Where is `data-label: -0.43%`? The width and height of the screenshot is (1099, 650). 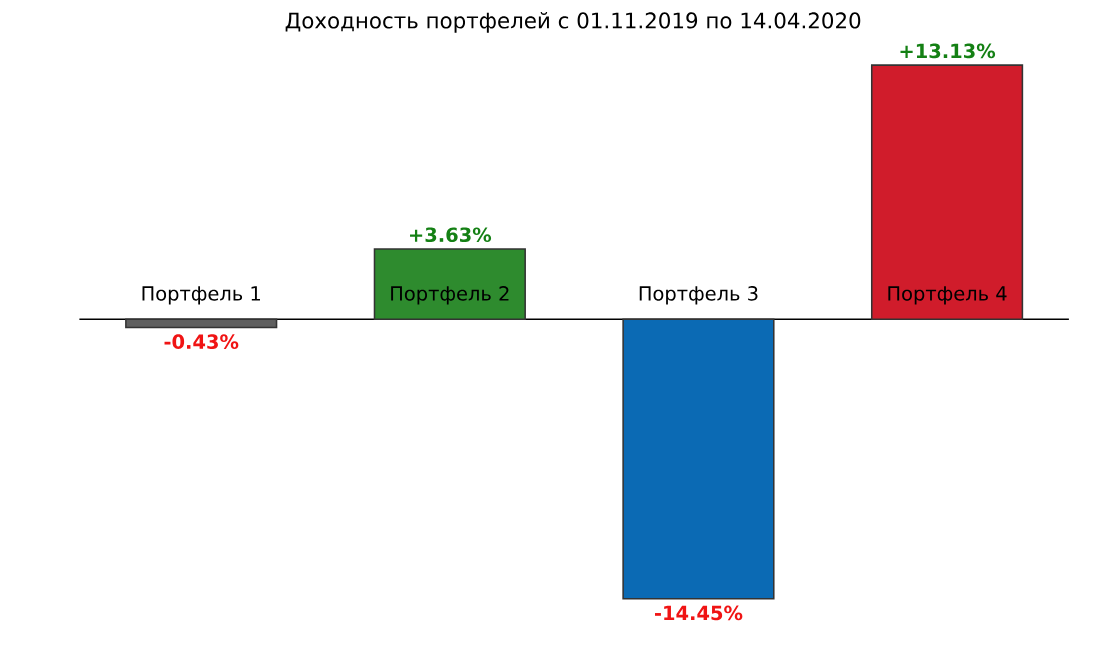 data-label: -0.43% is located at coordinates (201, 341).